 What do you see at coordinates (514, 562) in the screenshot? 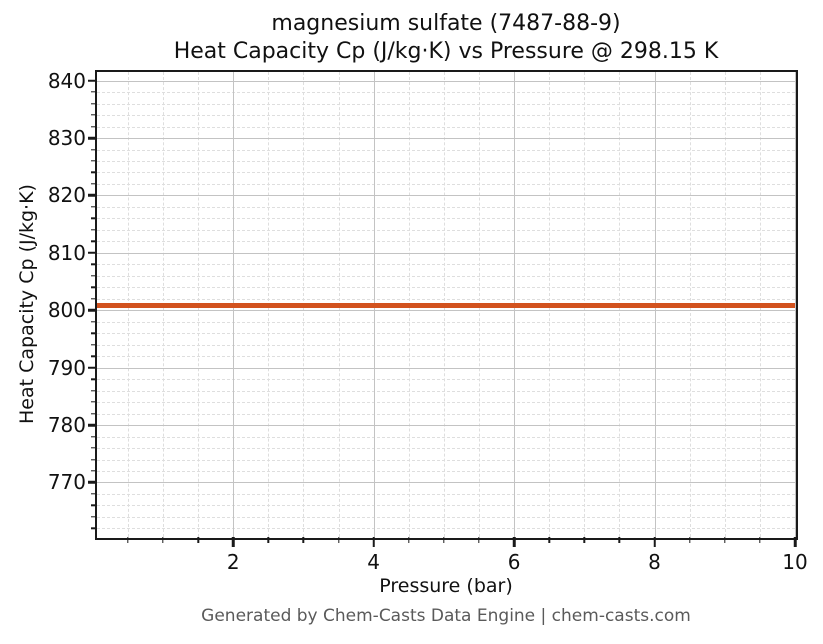
I see `x-tick-label: 6` at bounding box center [514, 562].